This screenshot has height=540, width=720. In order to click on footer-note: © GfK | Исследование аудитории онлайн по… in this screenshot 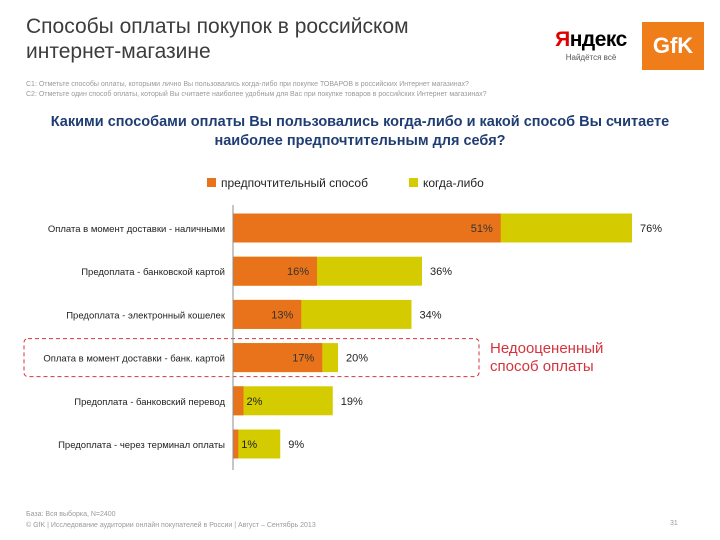, I will do `click(171, 525)`.